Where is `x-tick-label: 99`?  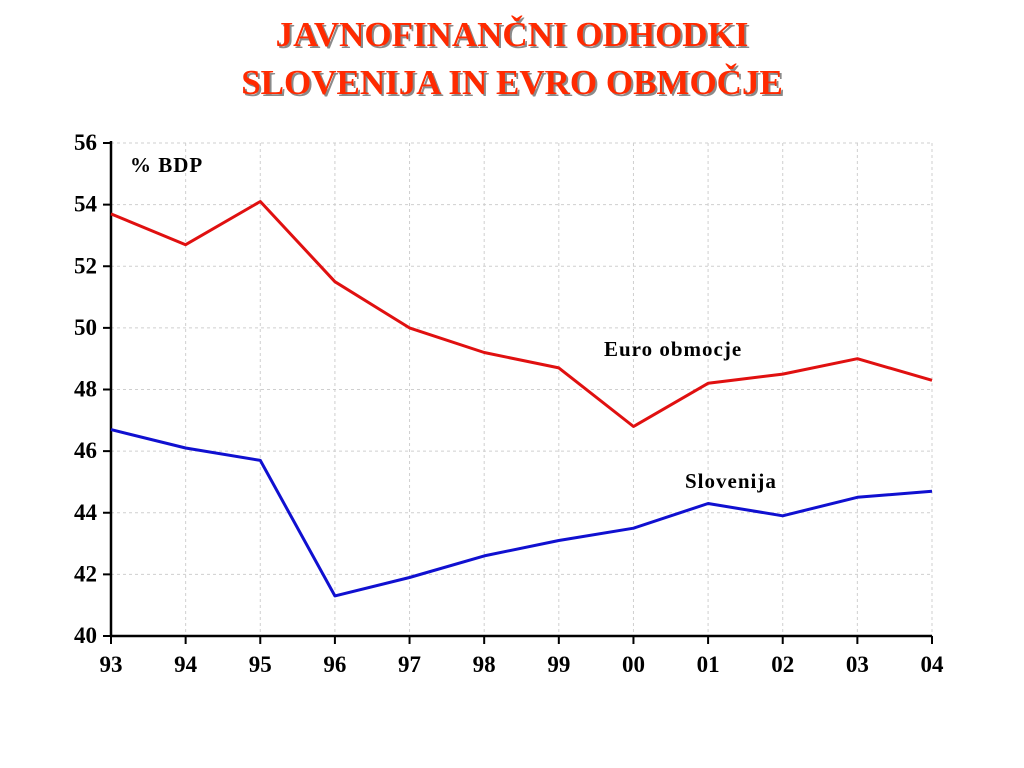 x-tick-label: 99 is located at coordinates (558, 664).